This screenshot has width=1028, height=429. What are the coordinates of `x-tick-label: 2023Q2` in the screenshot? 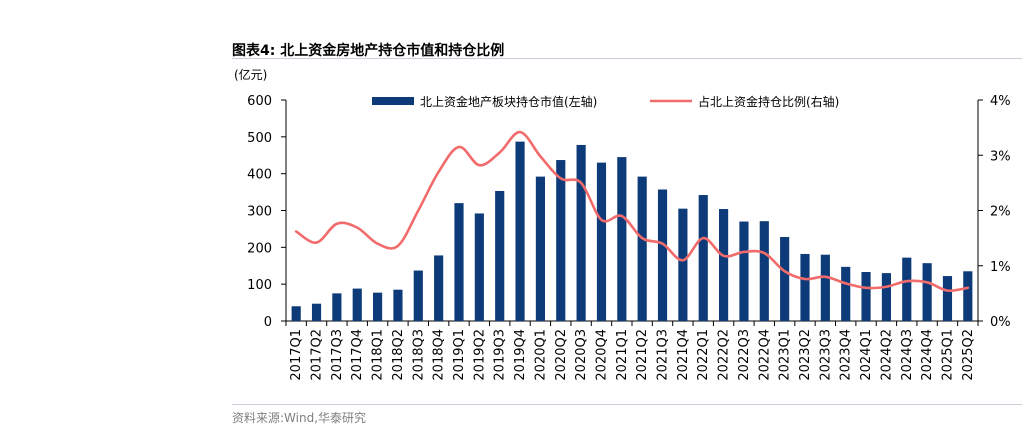 It's located at (805, 355).